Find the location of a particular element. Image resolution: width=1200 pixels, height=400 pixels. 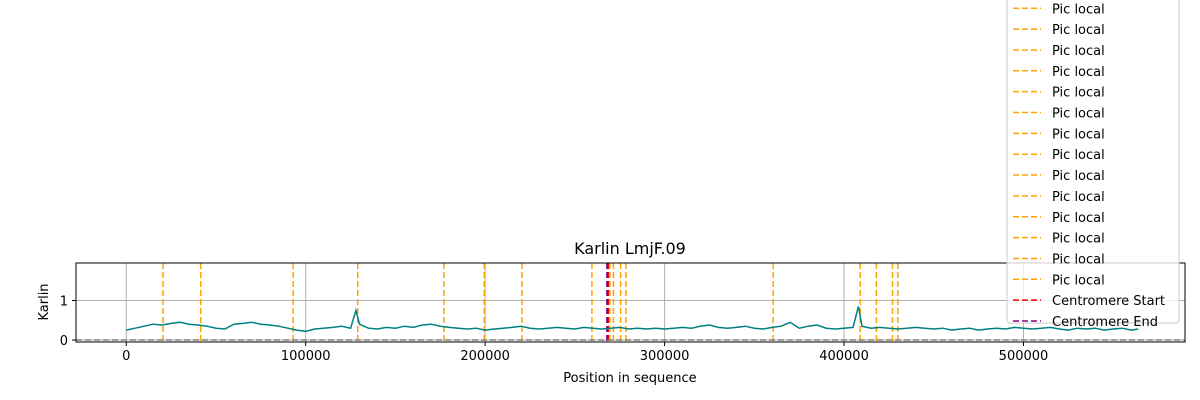

karlin-series-line is located at coordinates (632, 319).